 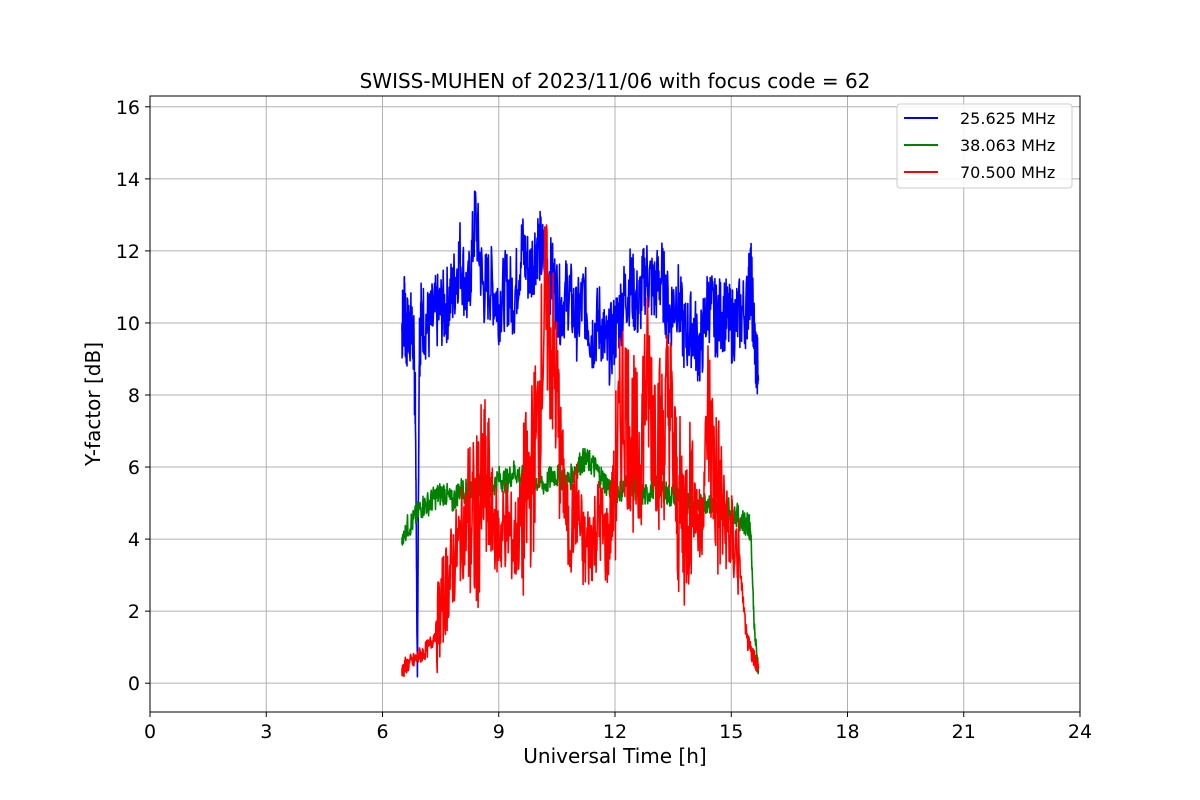 I want to click on y-tick-label: 2, so click(x=134, y=612).